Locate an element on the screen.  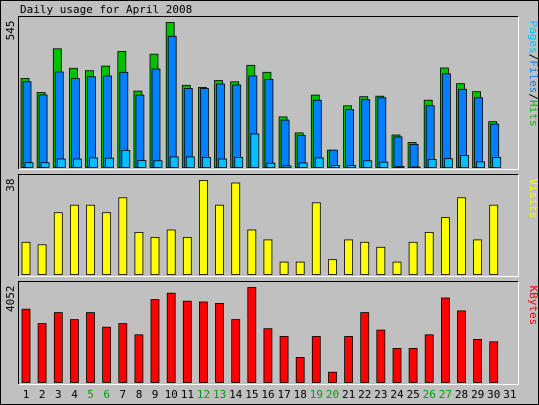
hits-panel-max-label: 545 is located at coordinates (10, 31).